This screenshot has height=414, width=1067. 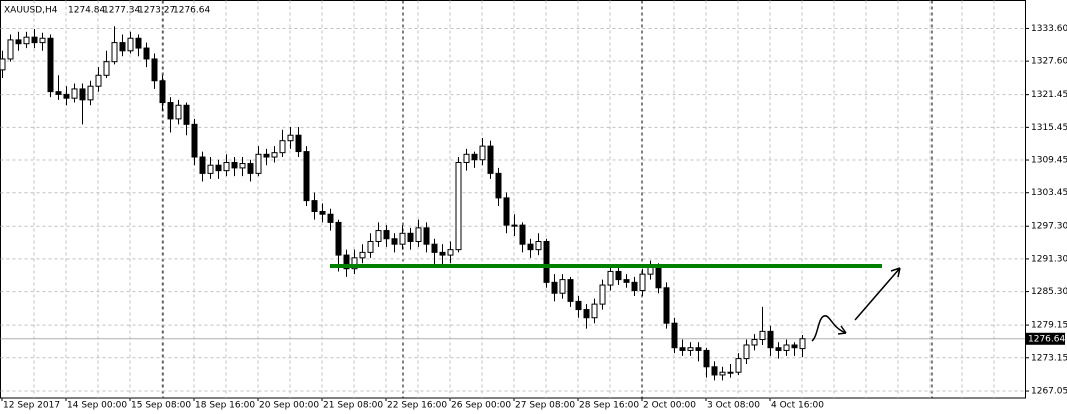 I want to click on x-tick-label: 12 Sep 2017, so click(x=31, y=406).